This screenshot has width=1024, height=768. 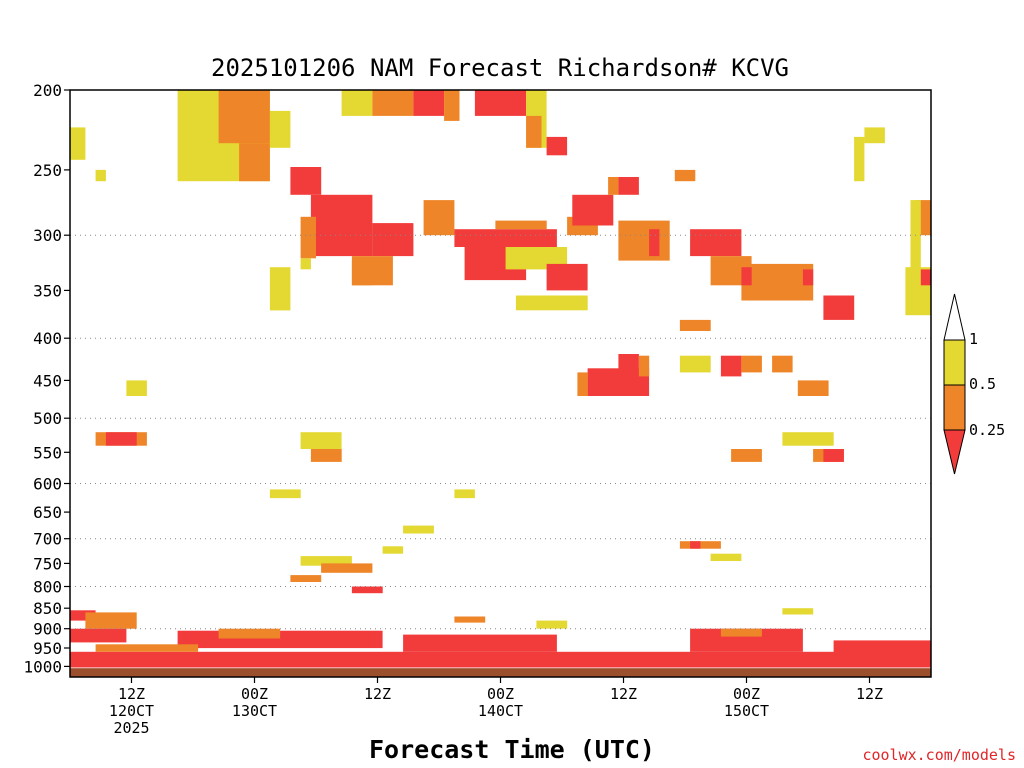 What do you see at coordinates (47, 235) in the screenshot?
I see `y-tick-label-300: 300` at bounding box center [47, 235].